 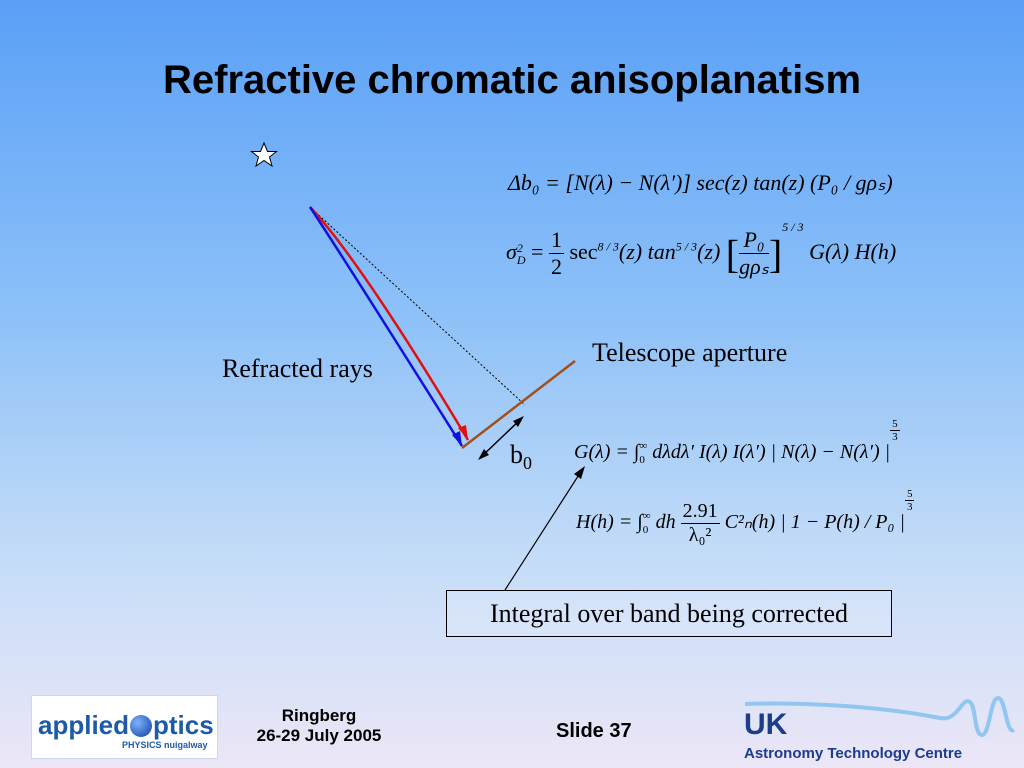 I want to click on telescope-aperture-line, so click(x=518, y=404).